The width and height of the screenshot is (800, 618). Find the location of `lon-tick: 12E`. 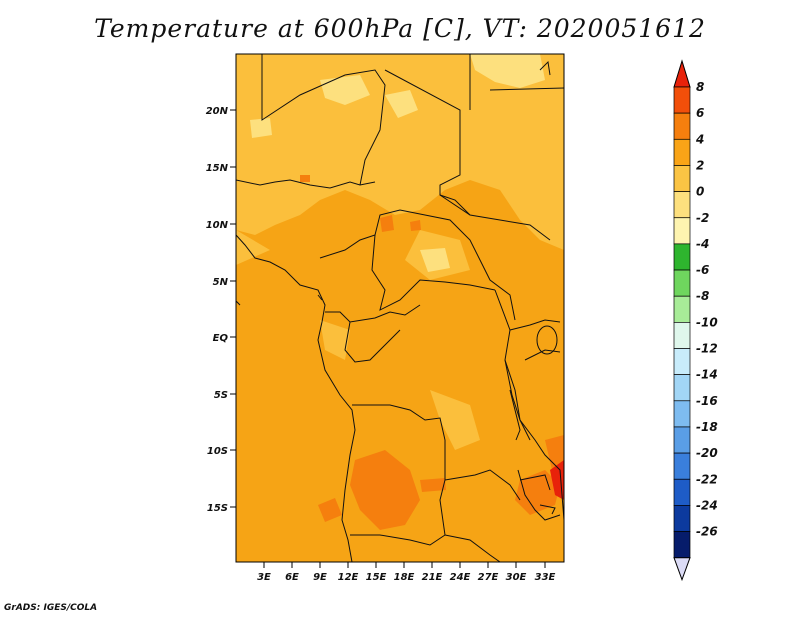

lon-tick: 12E is located at coordinates (348, 572).